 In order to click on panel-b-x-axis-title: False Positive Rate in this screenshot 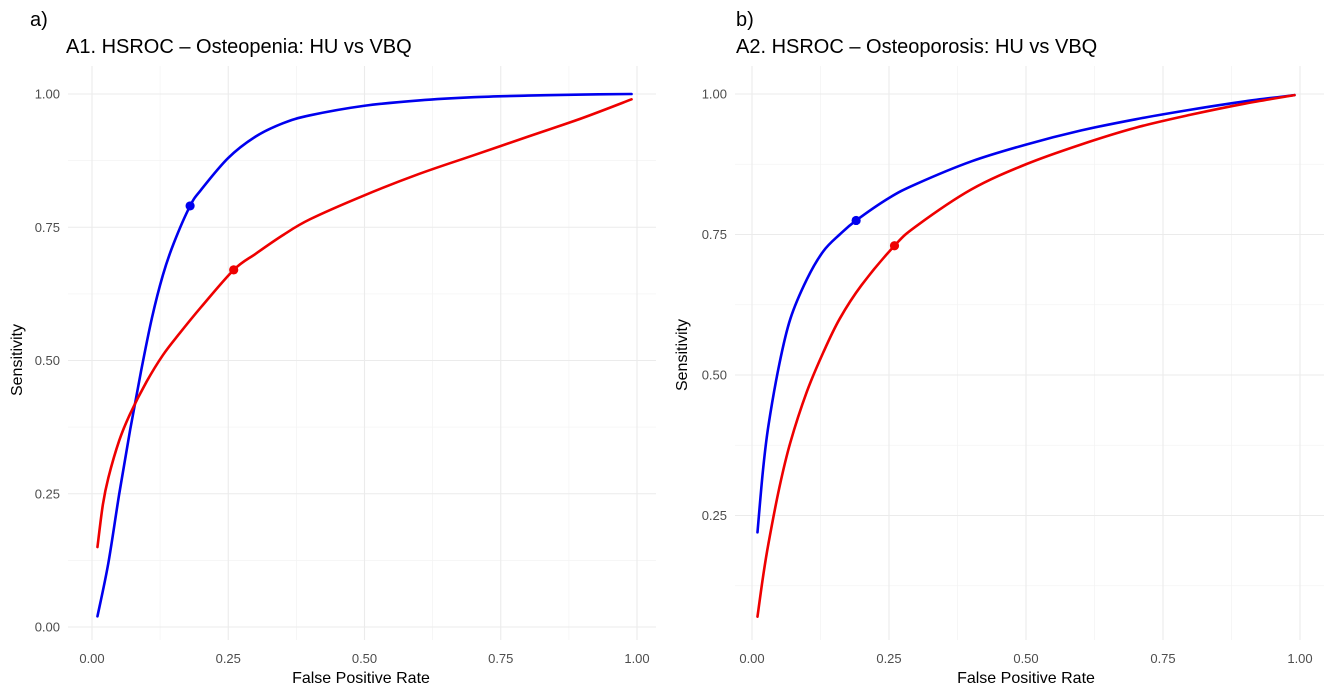, I will do `click(1026, 678)`.